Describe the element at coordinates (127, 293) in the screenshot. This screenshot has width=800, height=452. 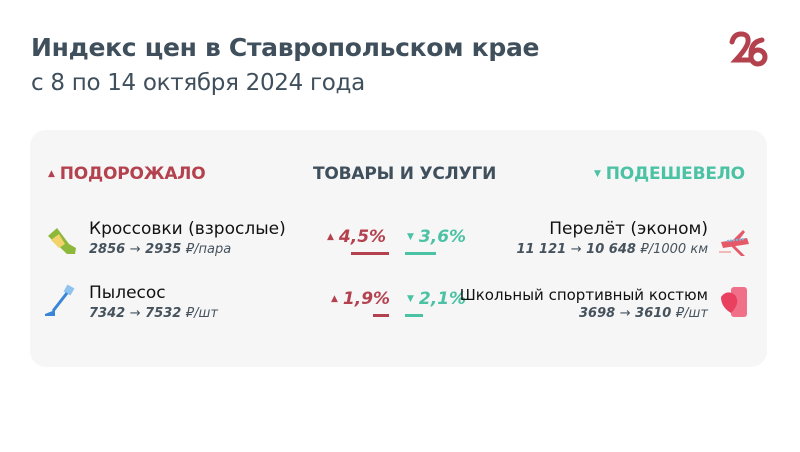
I see `item-name: Пылесос` at that location.